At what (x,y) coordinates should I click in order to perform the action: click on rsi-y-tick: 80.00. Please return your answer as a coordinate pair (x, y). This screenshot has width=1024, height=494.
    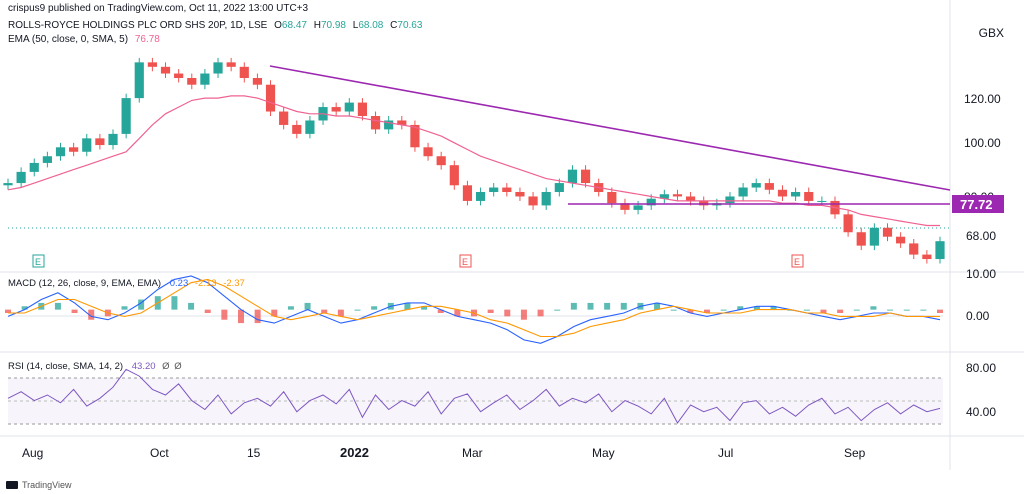
    Looking at the image, I should click on (981, 368).